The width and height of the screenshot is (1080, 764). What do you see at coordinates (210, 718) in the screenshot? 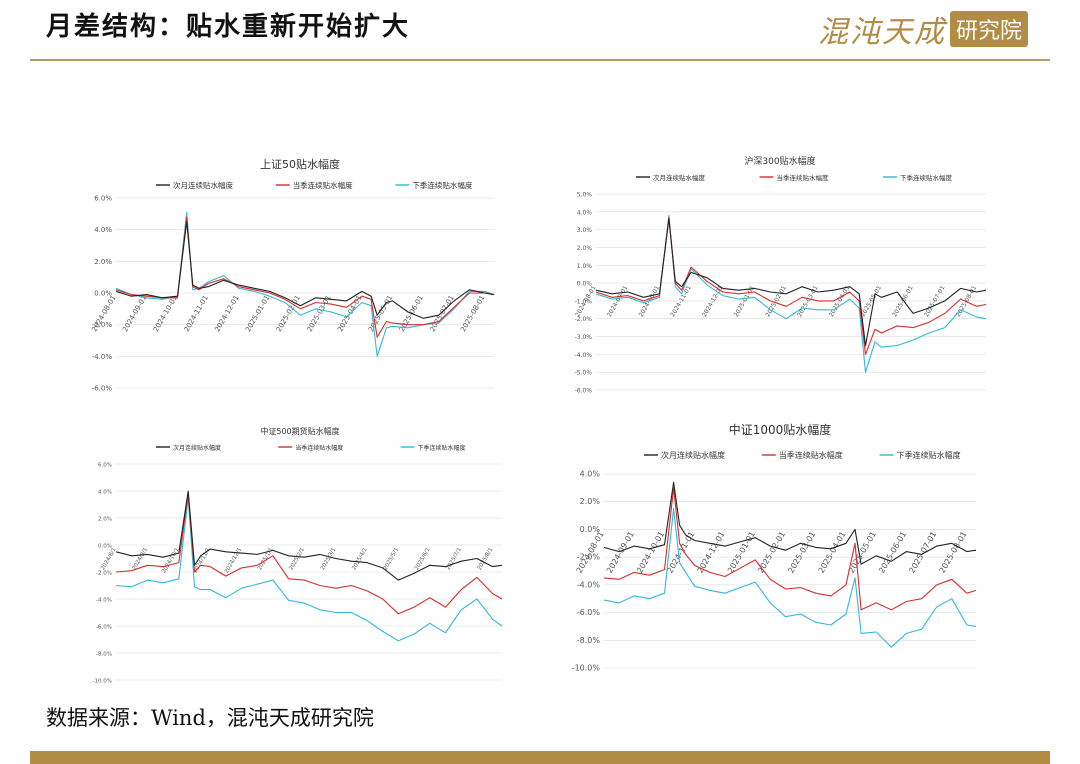
I see `data-source-note: 数据来源：Wind，混沌天成研究院` at bounding box center [210, 718].